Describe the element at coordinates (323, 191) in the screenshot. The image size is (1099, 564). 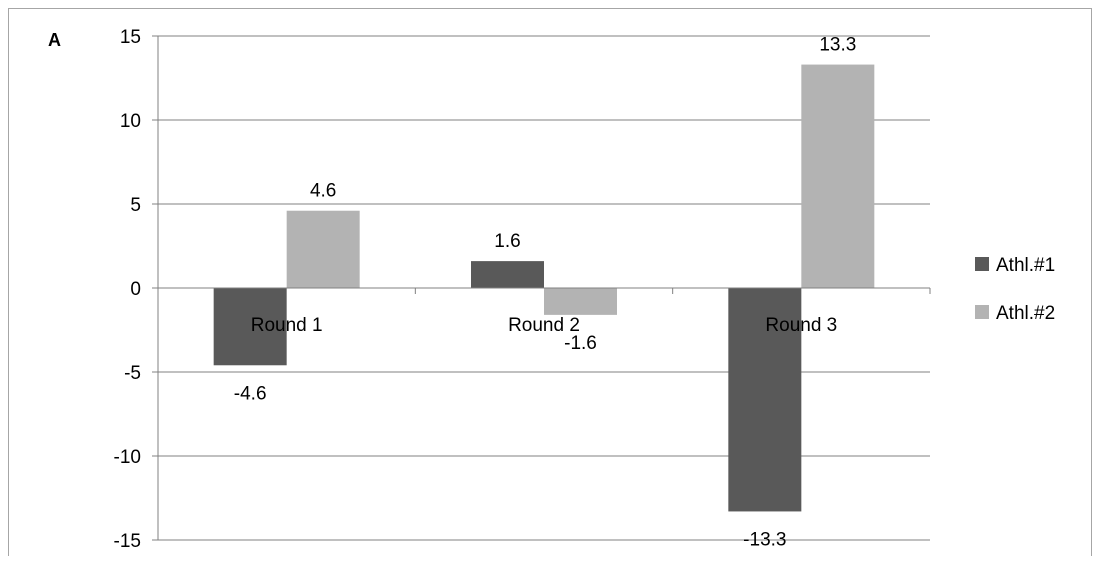
I see `data-label: 4.6` at that location.